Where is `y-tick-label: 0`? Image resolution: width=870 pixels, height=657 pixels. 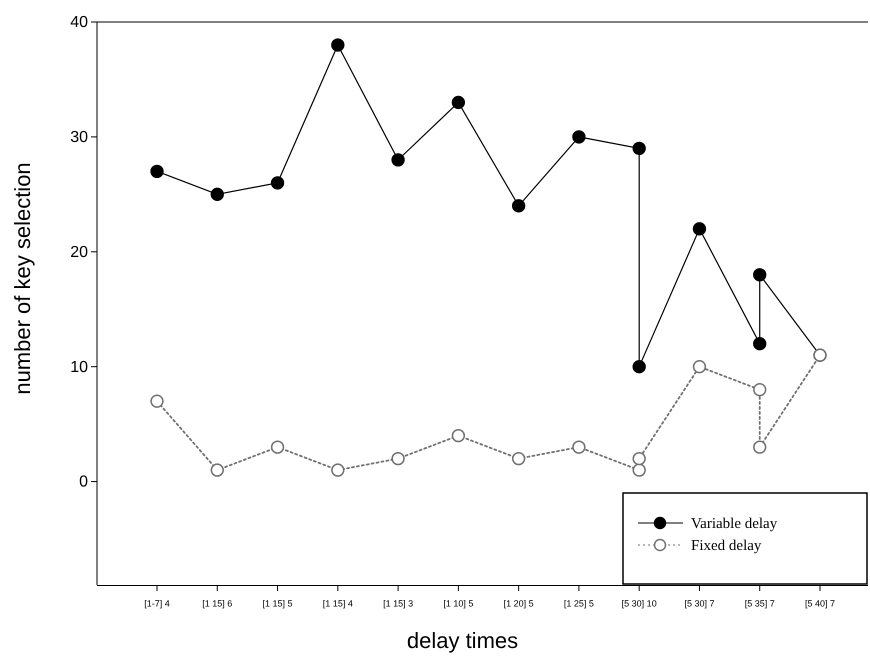 y-tick-label: 0 is located at coordinates (83, 482).